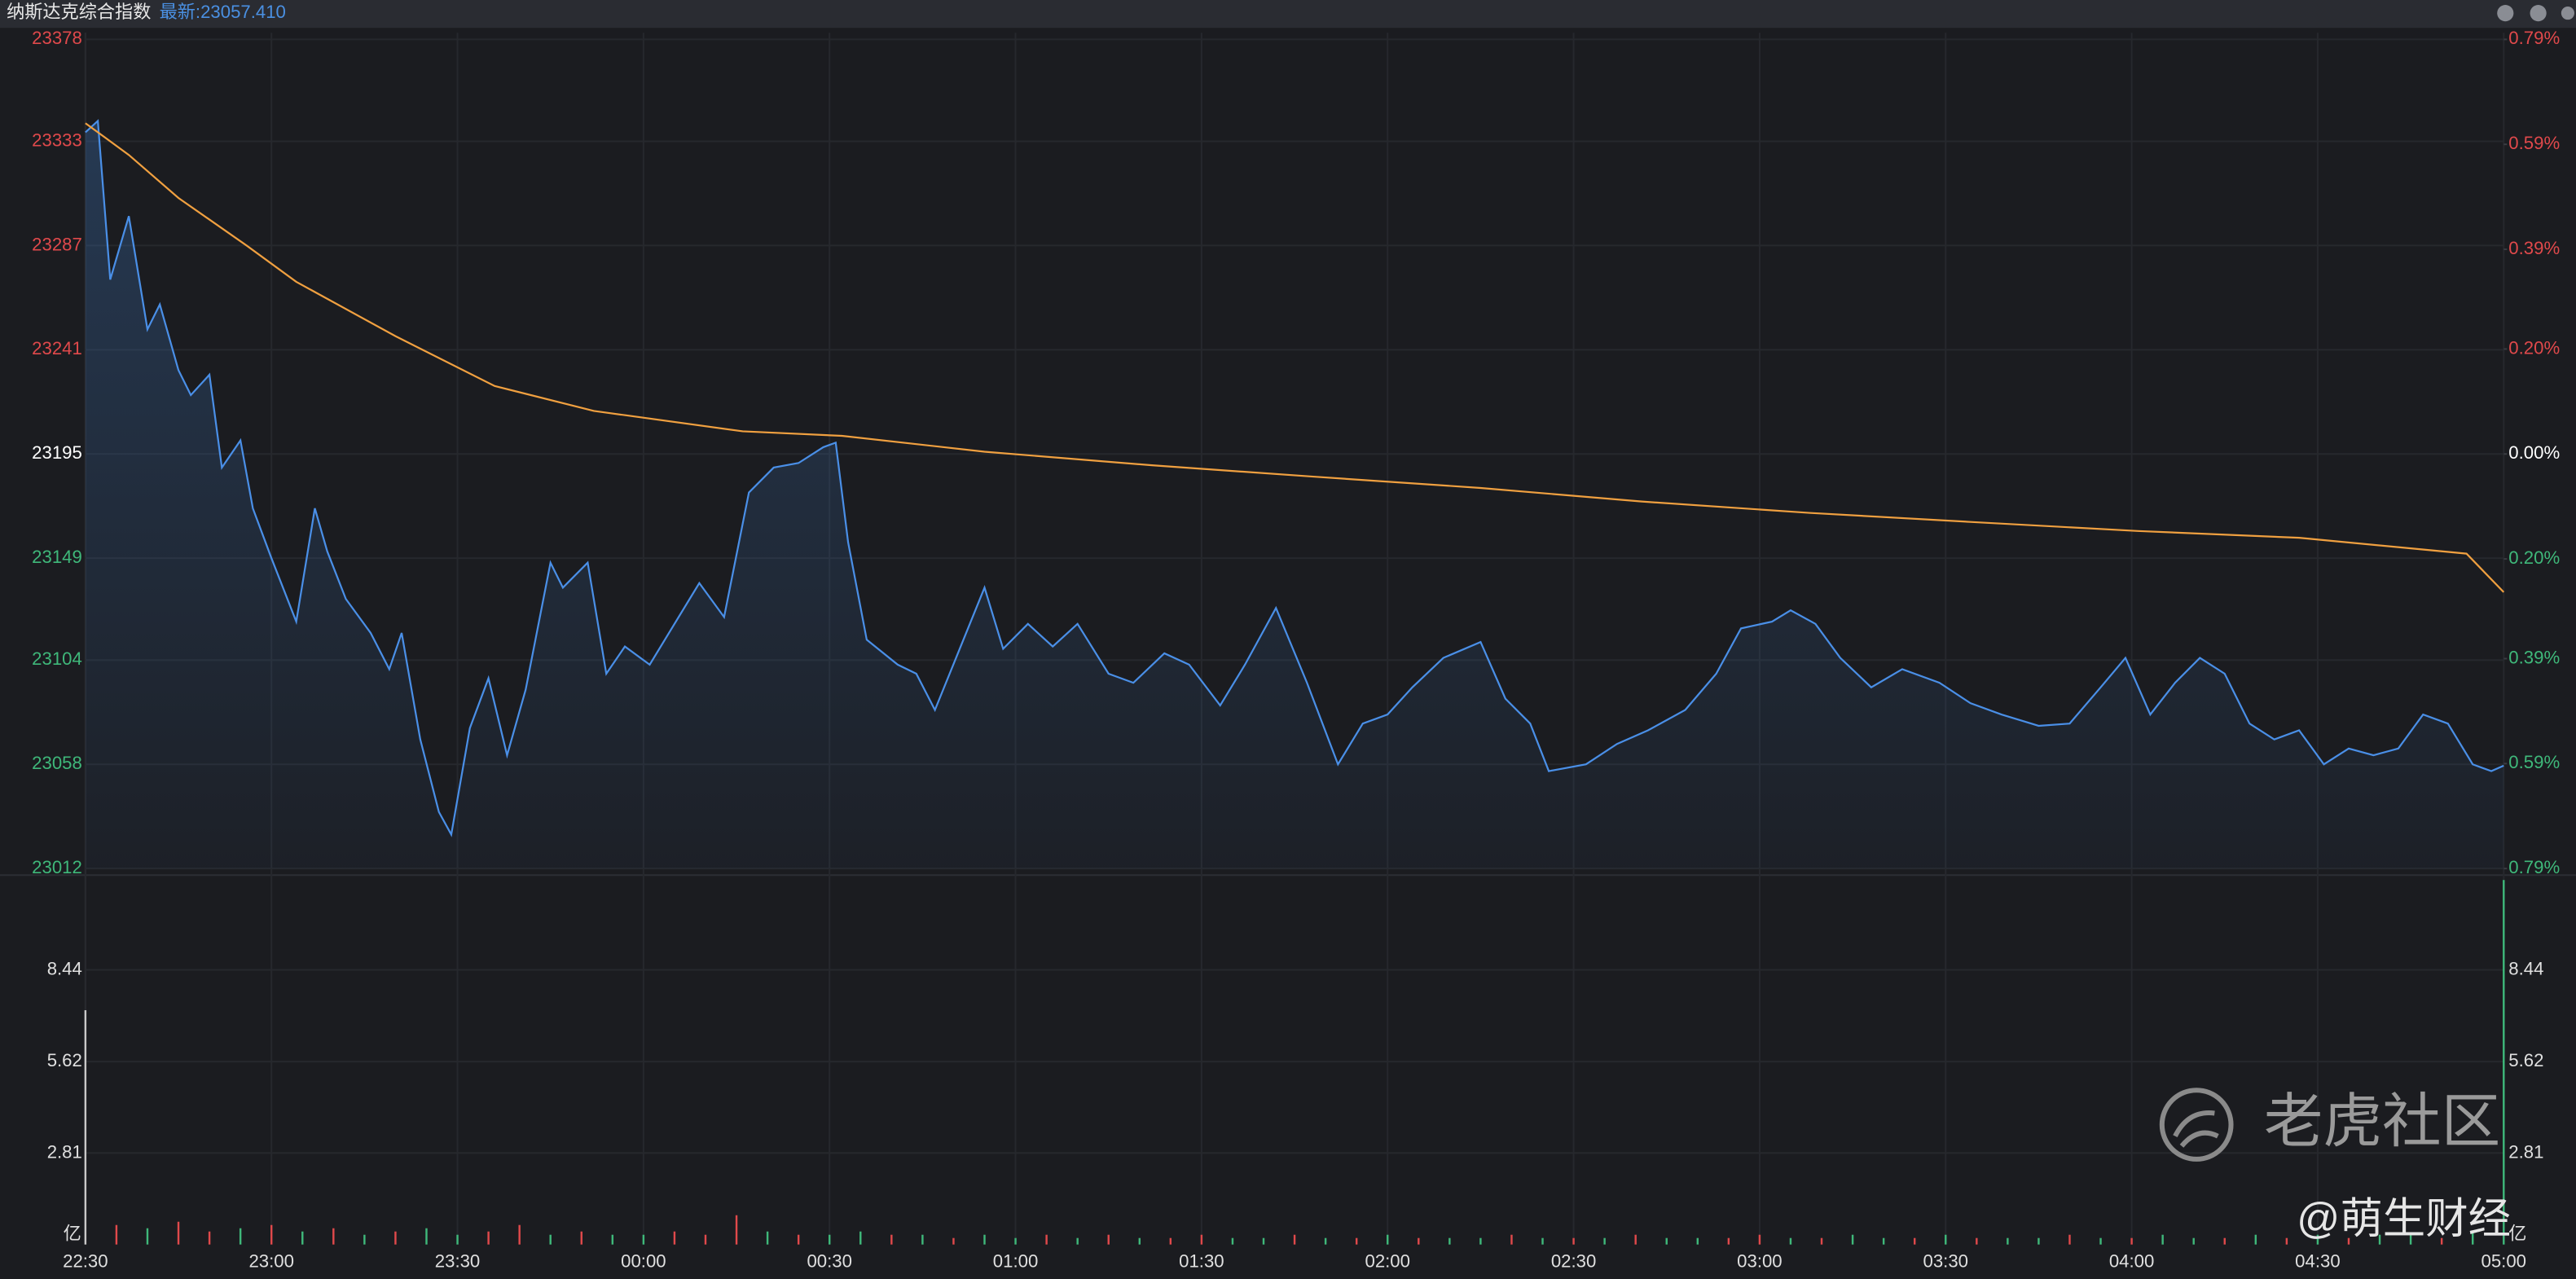 This screenshot has height=1279, width=2576. I want to click on y-tick-label: 23149, so click(57, 557).